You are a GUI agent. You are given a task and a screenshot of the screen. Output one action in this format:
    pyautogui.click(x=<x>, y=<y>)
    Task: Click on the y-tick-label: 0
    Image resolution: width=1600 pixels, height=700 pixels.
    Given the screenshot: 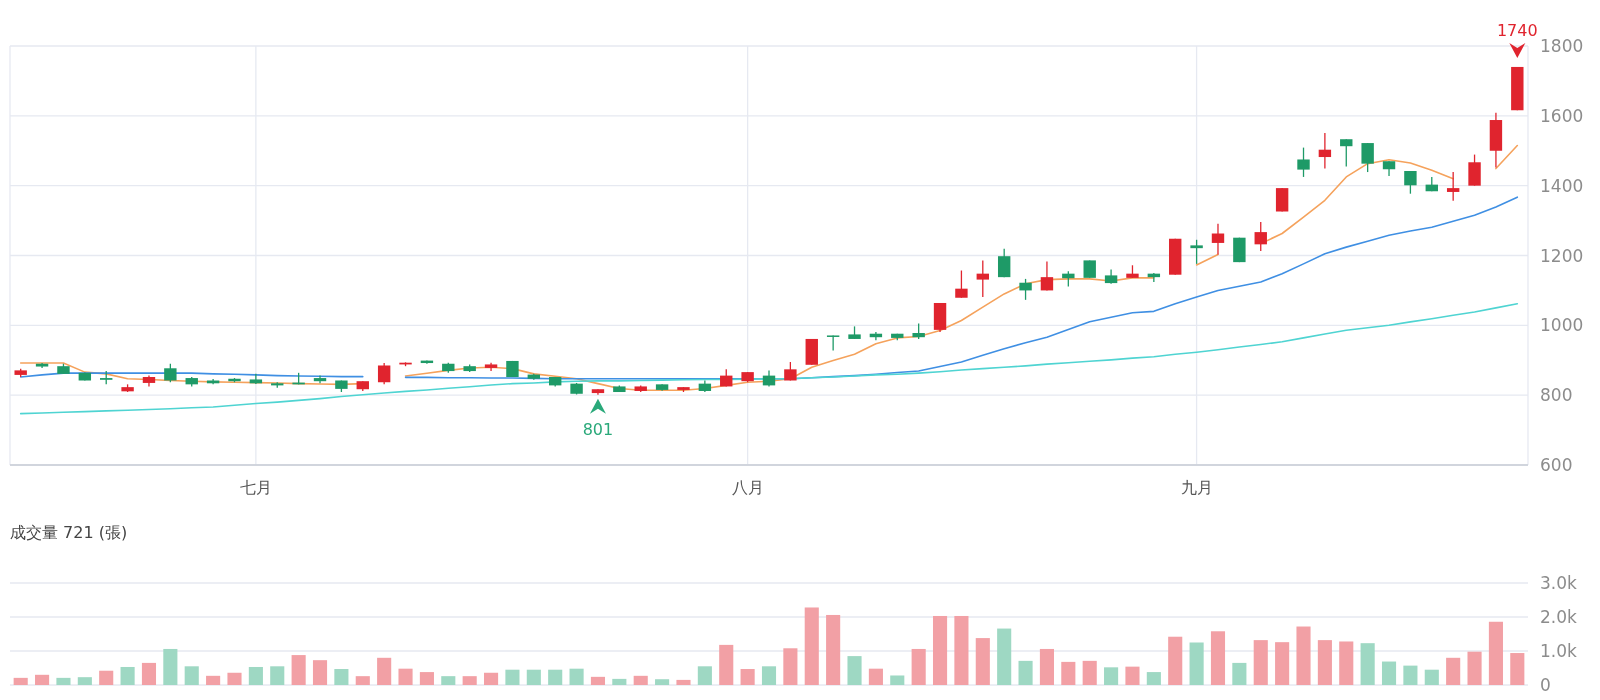 What is the action you would take?
    pyautogui.click(x=1545, y=685)
    